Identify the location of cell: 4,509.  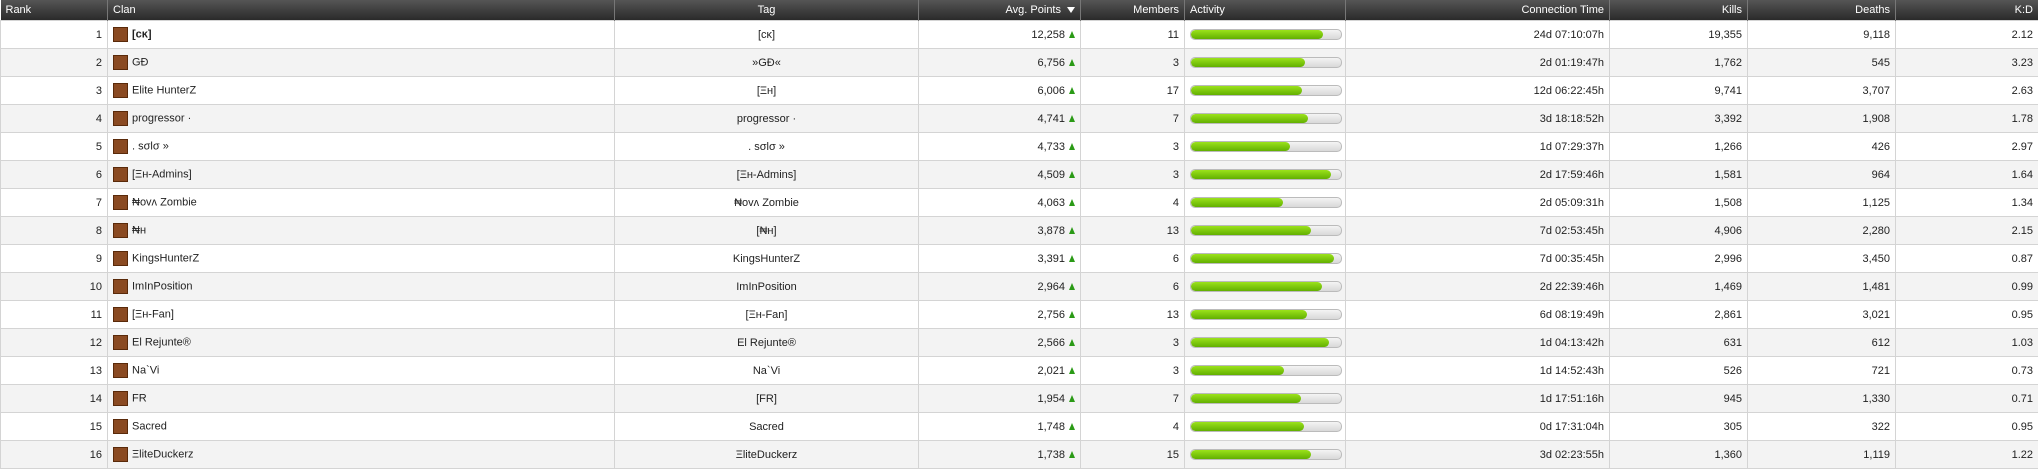
(999, 174).